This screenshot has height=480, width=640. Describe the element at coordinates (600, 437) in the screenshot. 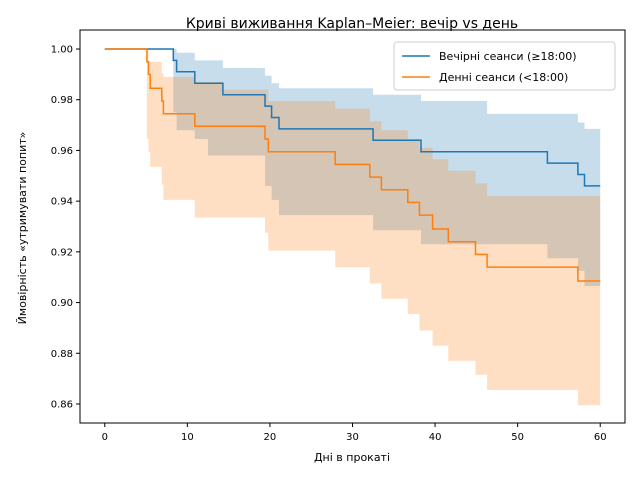

I see `x-tick-label: 60` at that location.